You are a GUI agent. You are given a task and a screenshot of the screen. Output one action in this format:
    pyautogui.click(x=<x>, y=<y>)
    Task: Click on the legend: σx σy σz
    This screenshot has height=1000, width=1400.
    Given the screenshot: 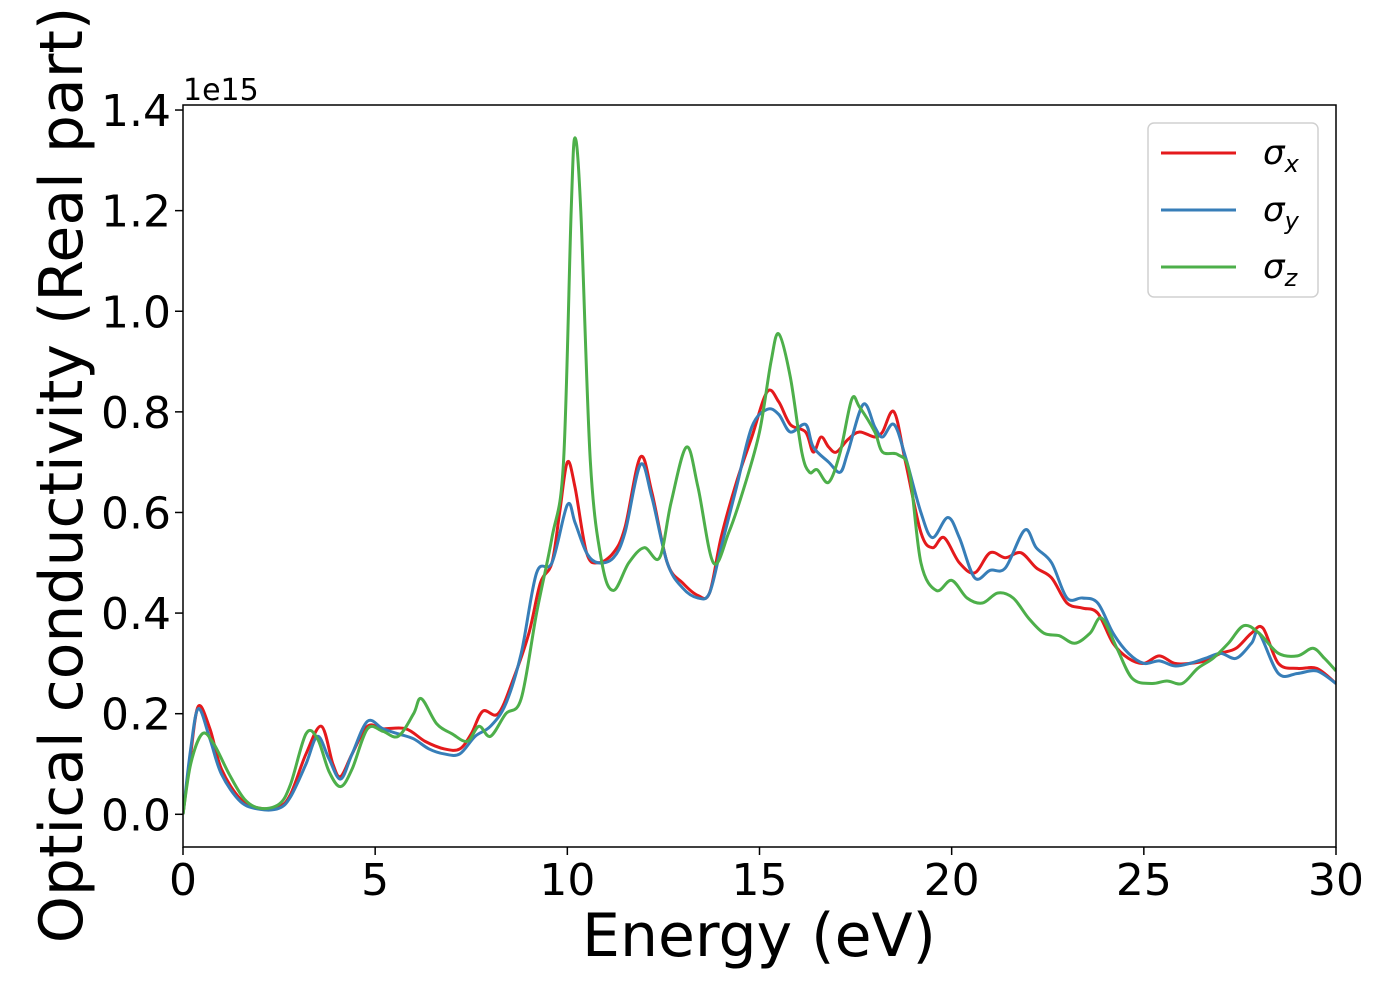 What is the action you would take?
    pyautogui.click(x=1233, y=210)
    